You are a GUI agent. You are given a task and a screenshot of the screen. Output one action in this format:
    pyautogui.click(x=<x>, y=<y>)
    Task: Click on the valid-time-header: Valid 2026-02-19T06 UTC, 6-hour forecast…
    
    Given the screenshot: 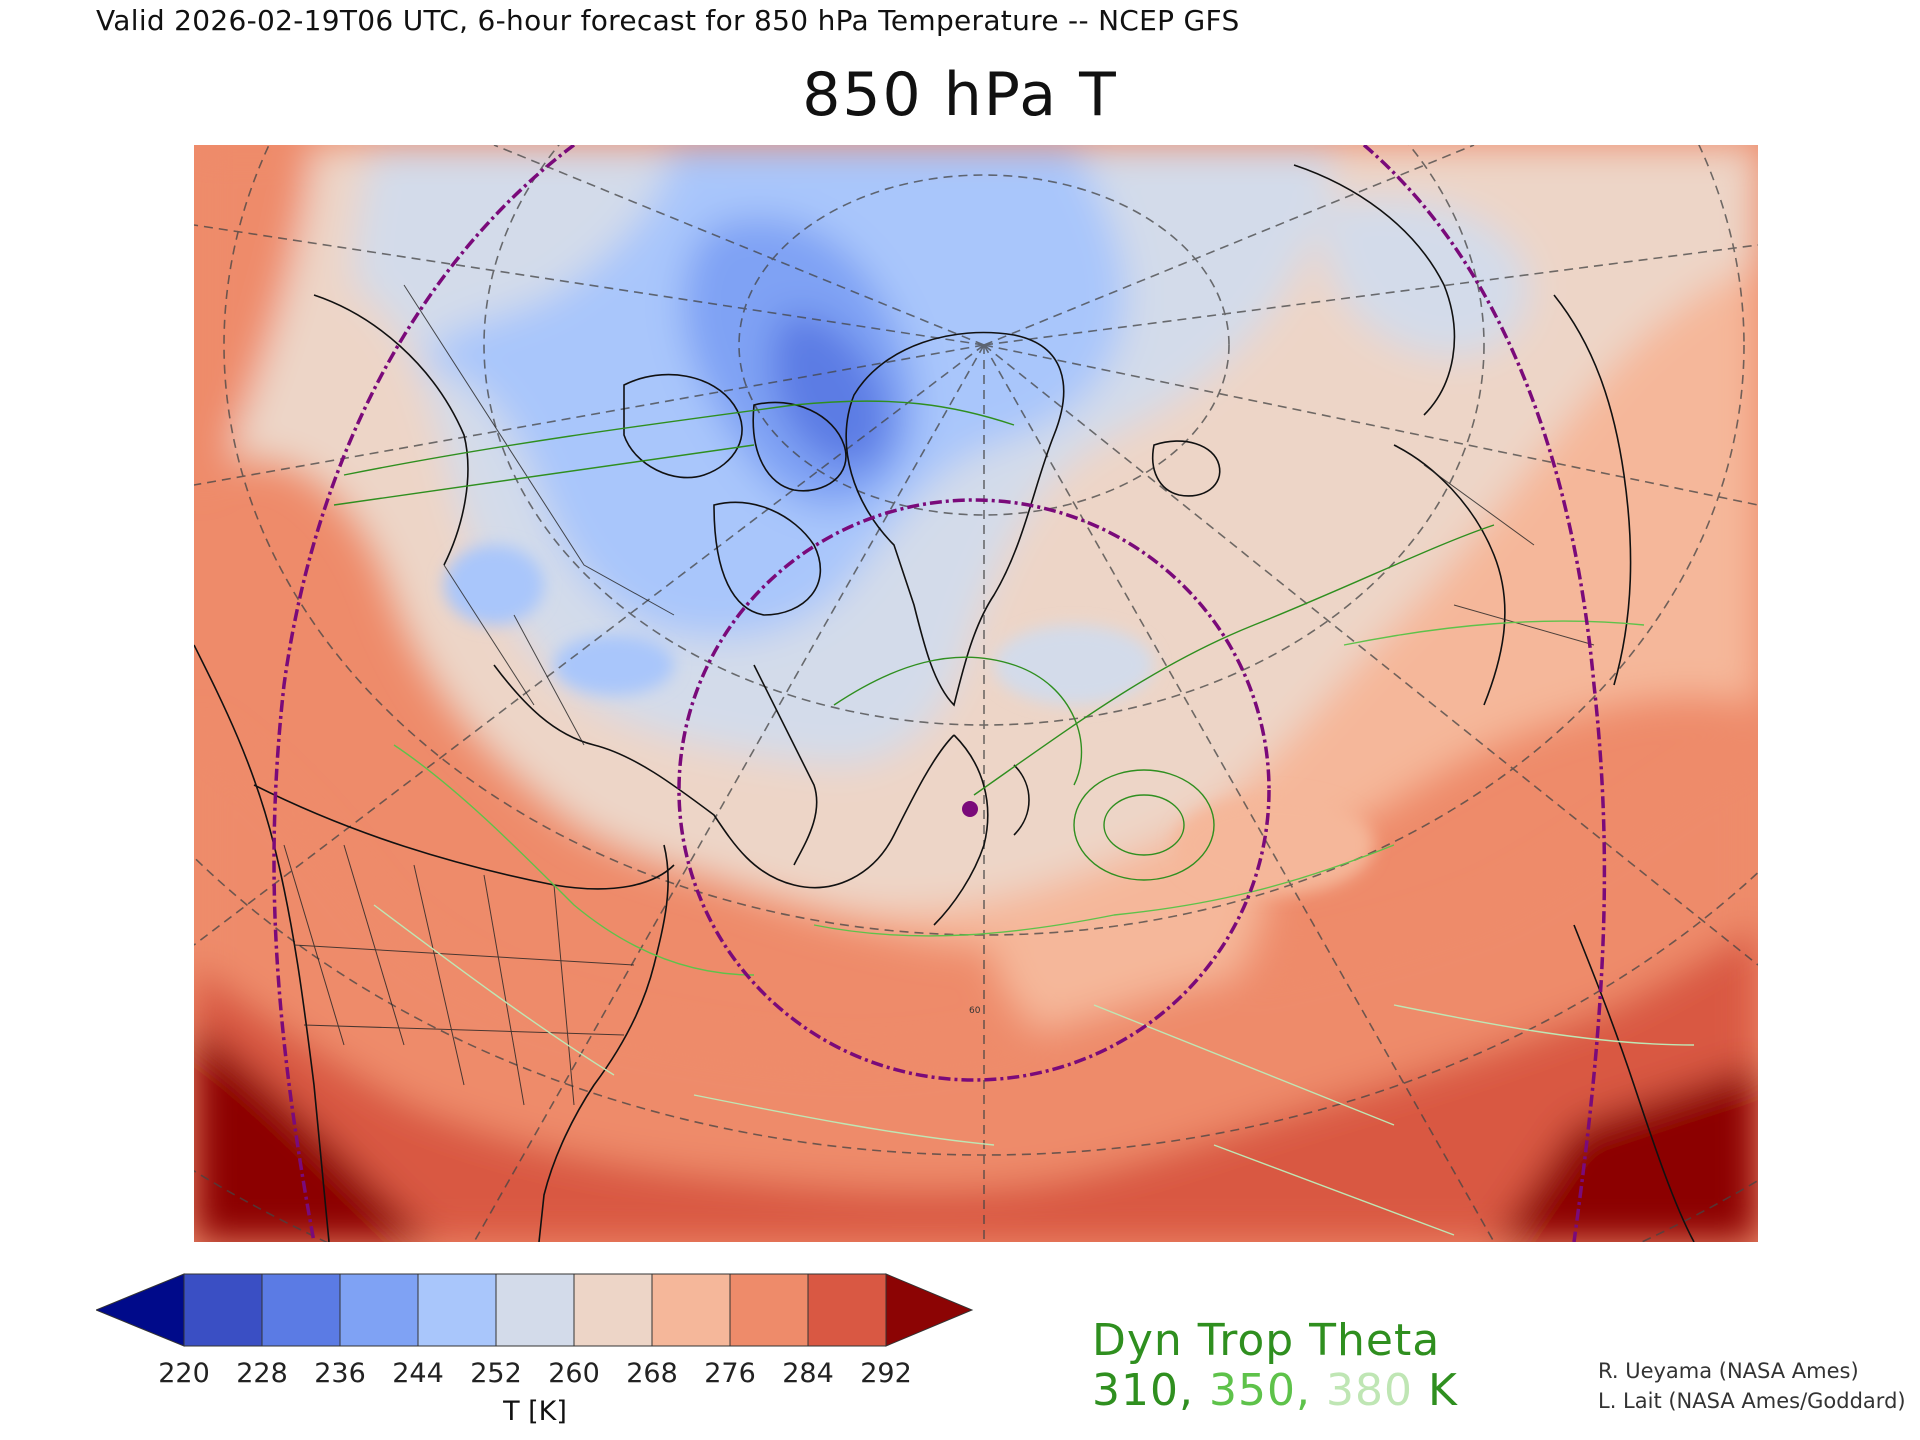 What is the action you would take?
    pyautogui.click(x=668, y=20)
    